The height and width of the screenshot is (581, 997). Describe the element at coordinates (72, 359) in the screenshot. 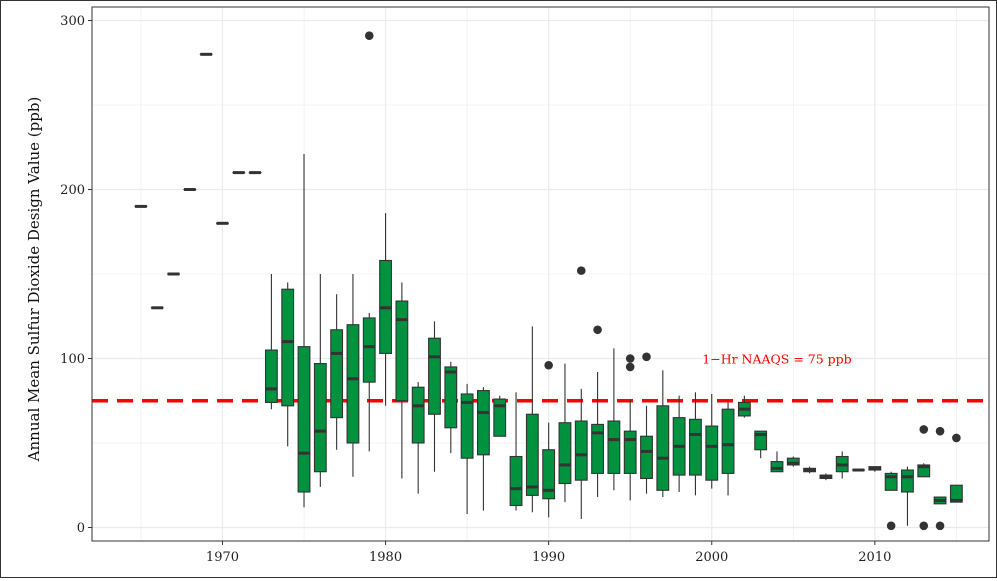

I see `y-tick-label: 100` at that location.